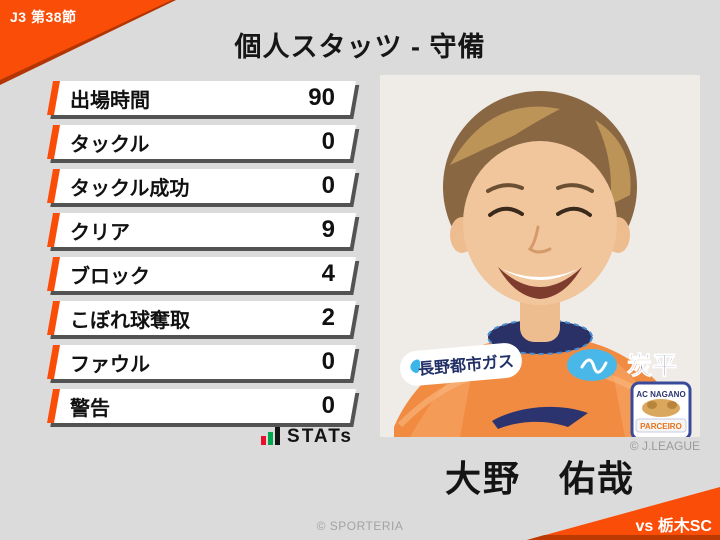  I want to click on stat-row-clearances: クリア 9, so click(201, 230).